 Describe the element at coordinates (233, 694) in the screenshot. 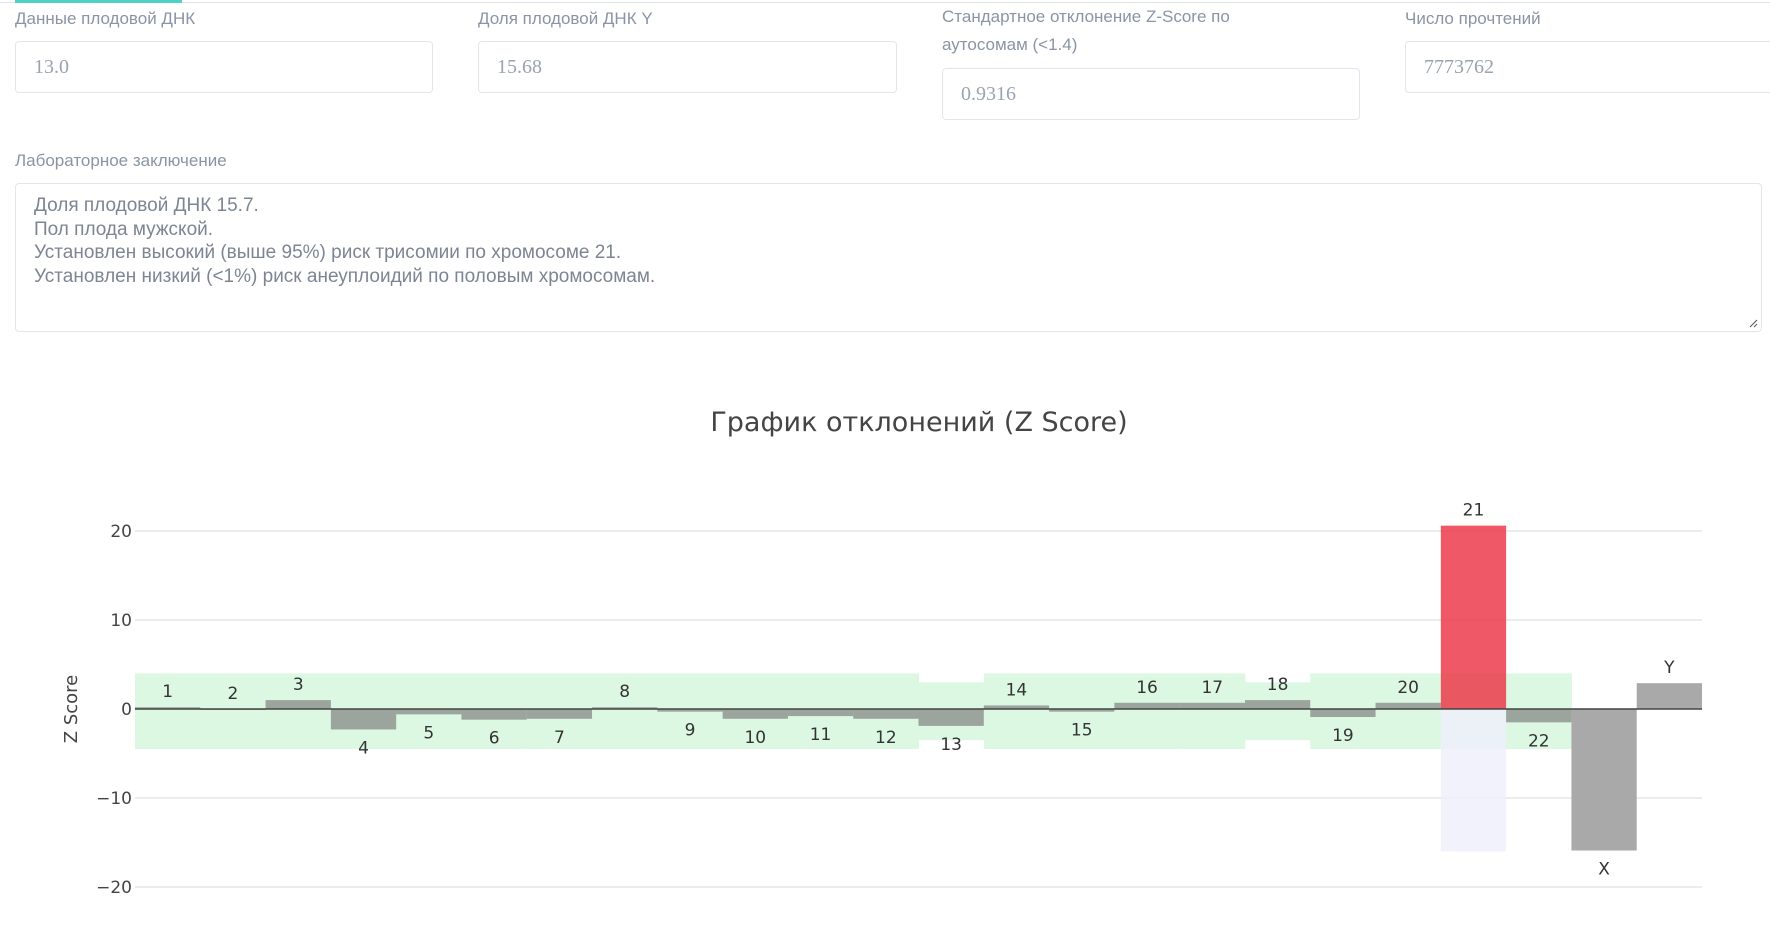

I see `data-label-chr-2: 2` at that location.